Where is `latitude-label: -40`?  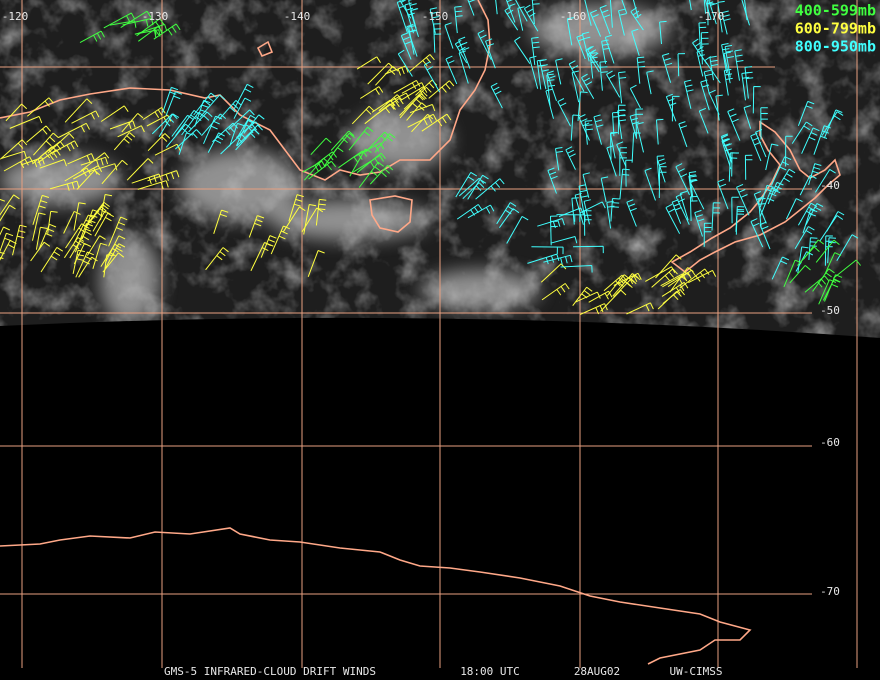 latitude-label: -40 is located at coordinates (830, 185).